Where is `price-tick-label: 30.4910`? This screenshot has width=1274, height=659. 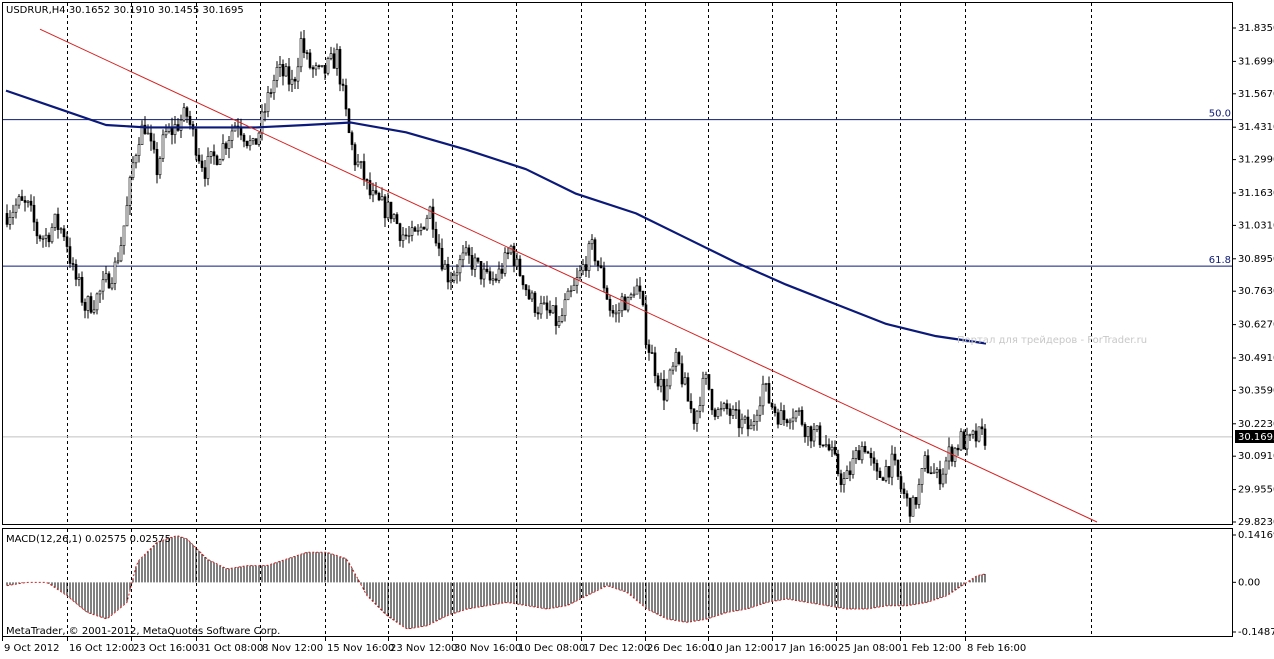 price-tick-label: 30.4910 is located at coordinates (1256, 358).